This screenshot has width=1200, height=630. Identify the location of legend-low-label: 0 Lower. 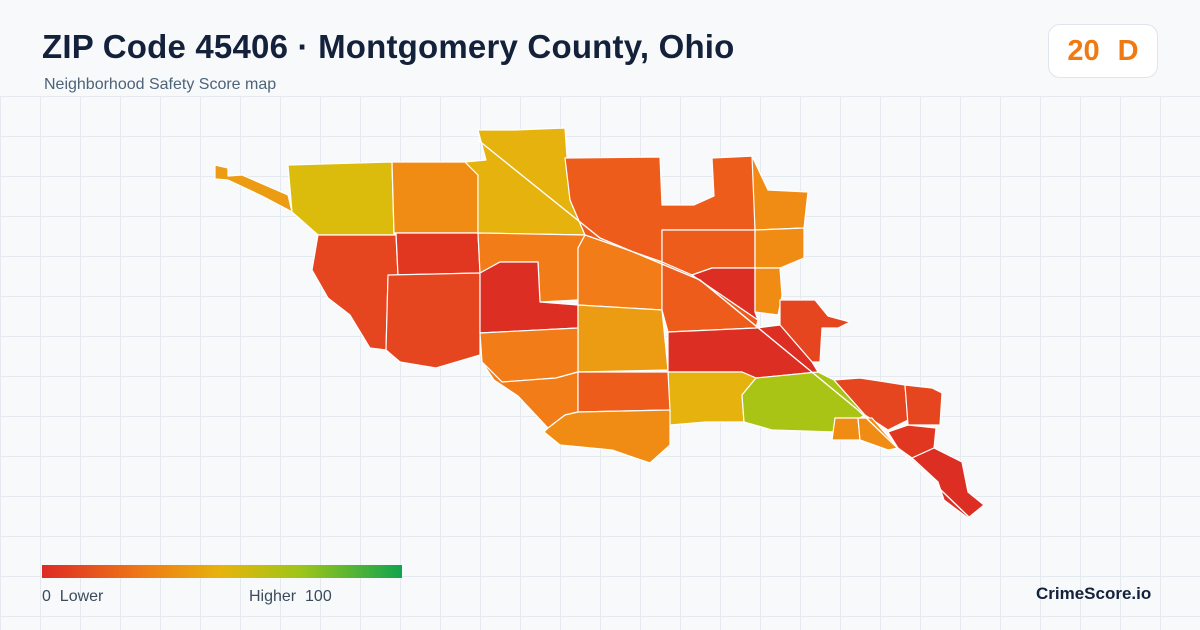
(73, 596).